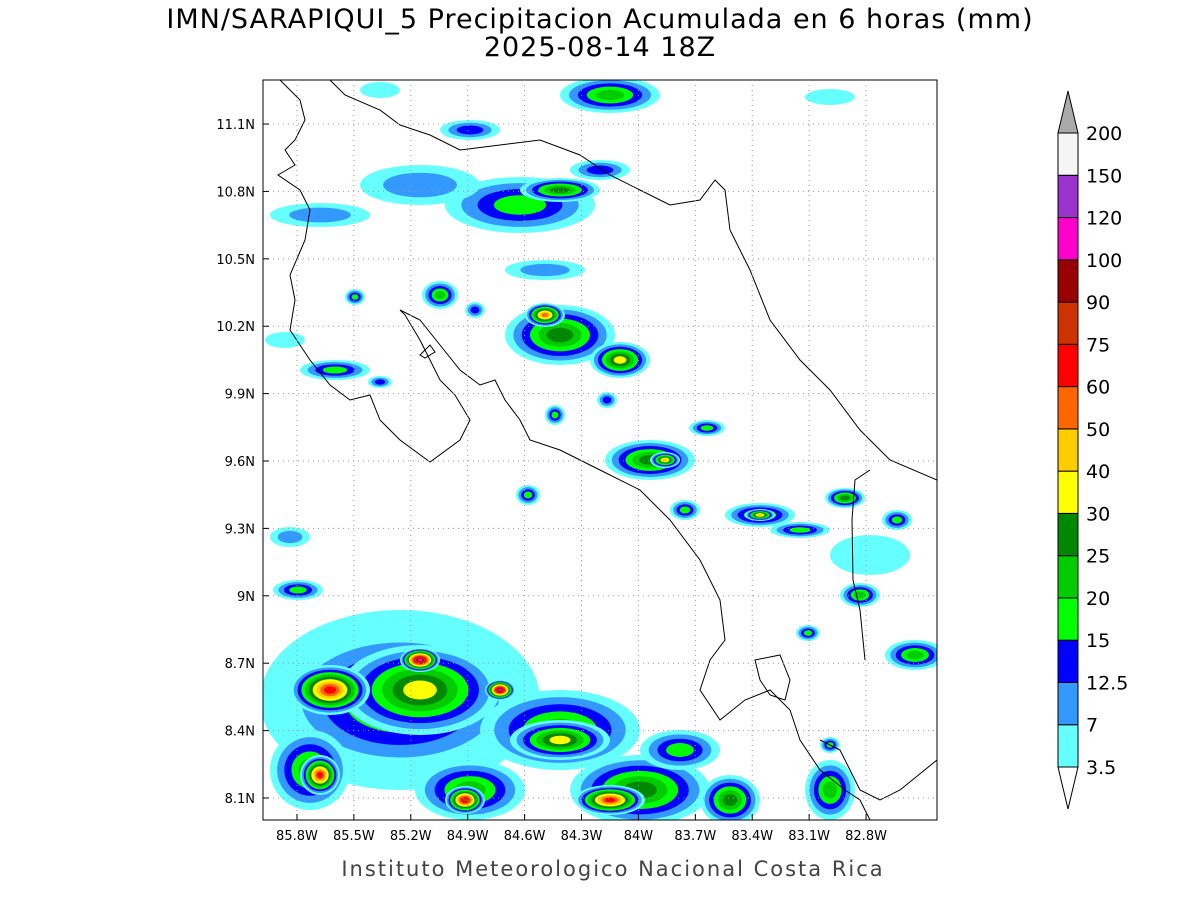 The image size is (1200, 900). What do you see at coordinates (1092, 726) in the screenshot?
I see `colorbar-label: 7` at bounding box center [1092, 726].